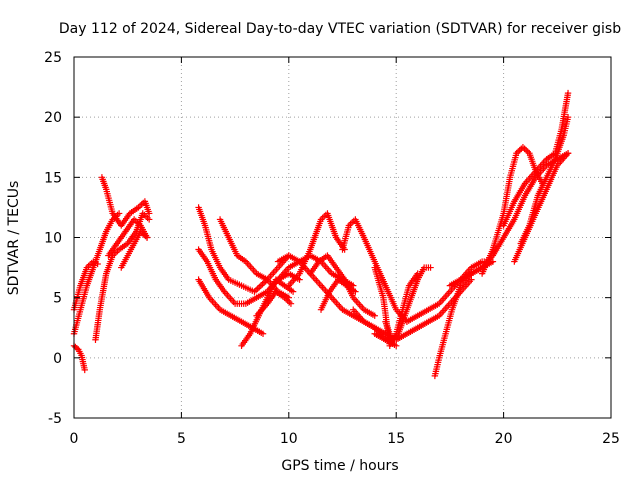 This screenshot has height=485, width=640. What do you see at coordinates (57, 299) in the screenshot?
I see `y-tick-label: 5` at bounding box center [57, 299].